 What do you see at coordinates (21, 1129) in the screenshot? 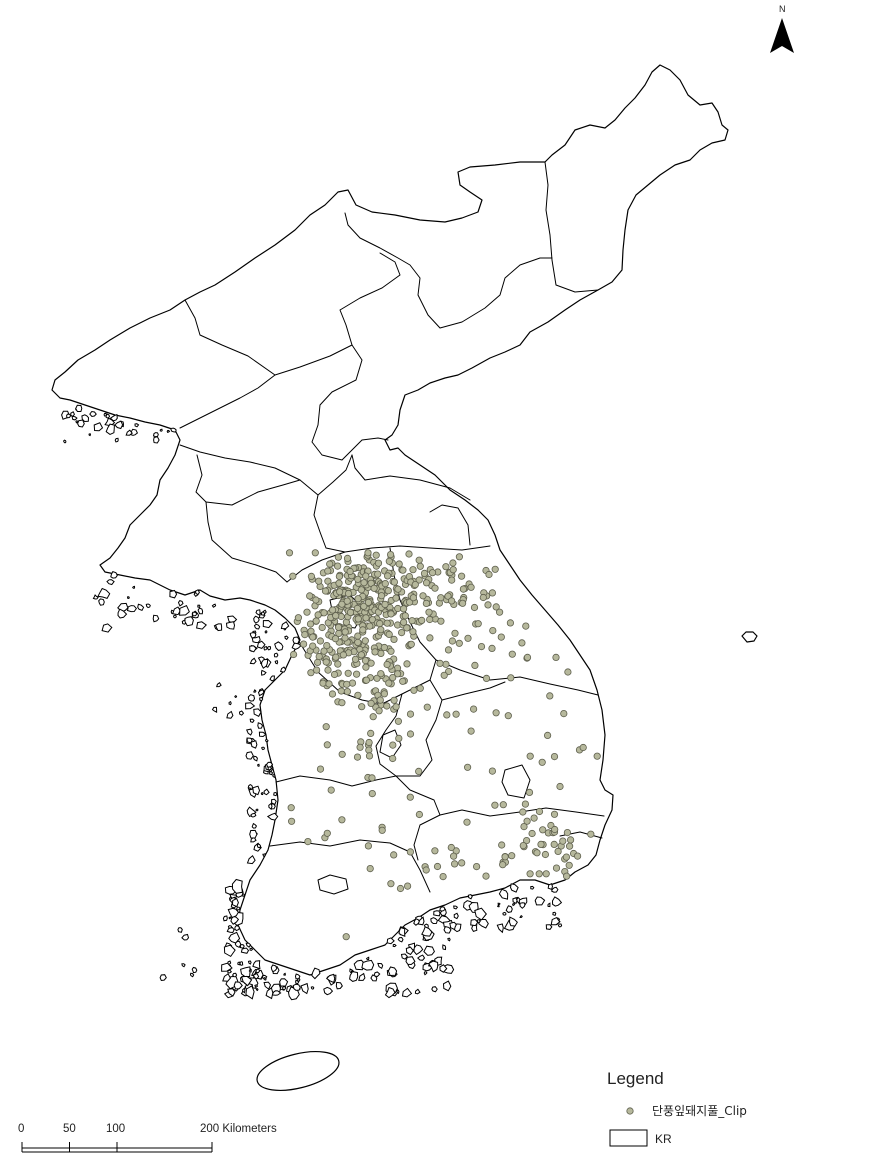
I see `scale-label: 0` at bounding box center [21, 1129].